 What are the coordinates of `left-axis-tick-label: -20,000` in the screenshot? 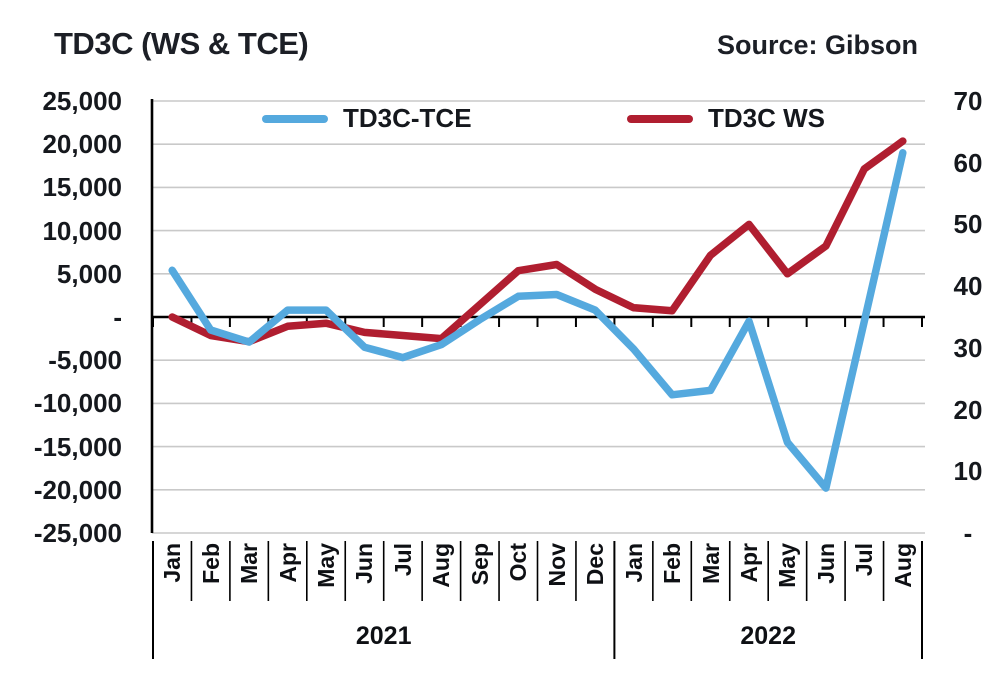 It's located at (77, 489).